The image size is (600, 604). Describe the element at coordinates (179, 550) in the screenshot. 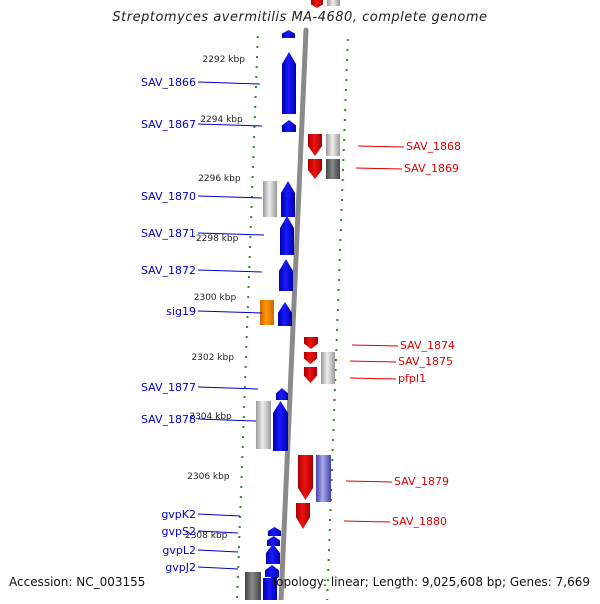

I see `gene-label-left: gvpL2` at that location.